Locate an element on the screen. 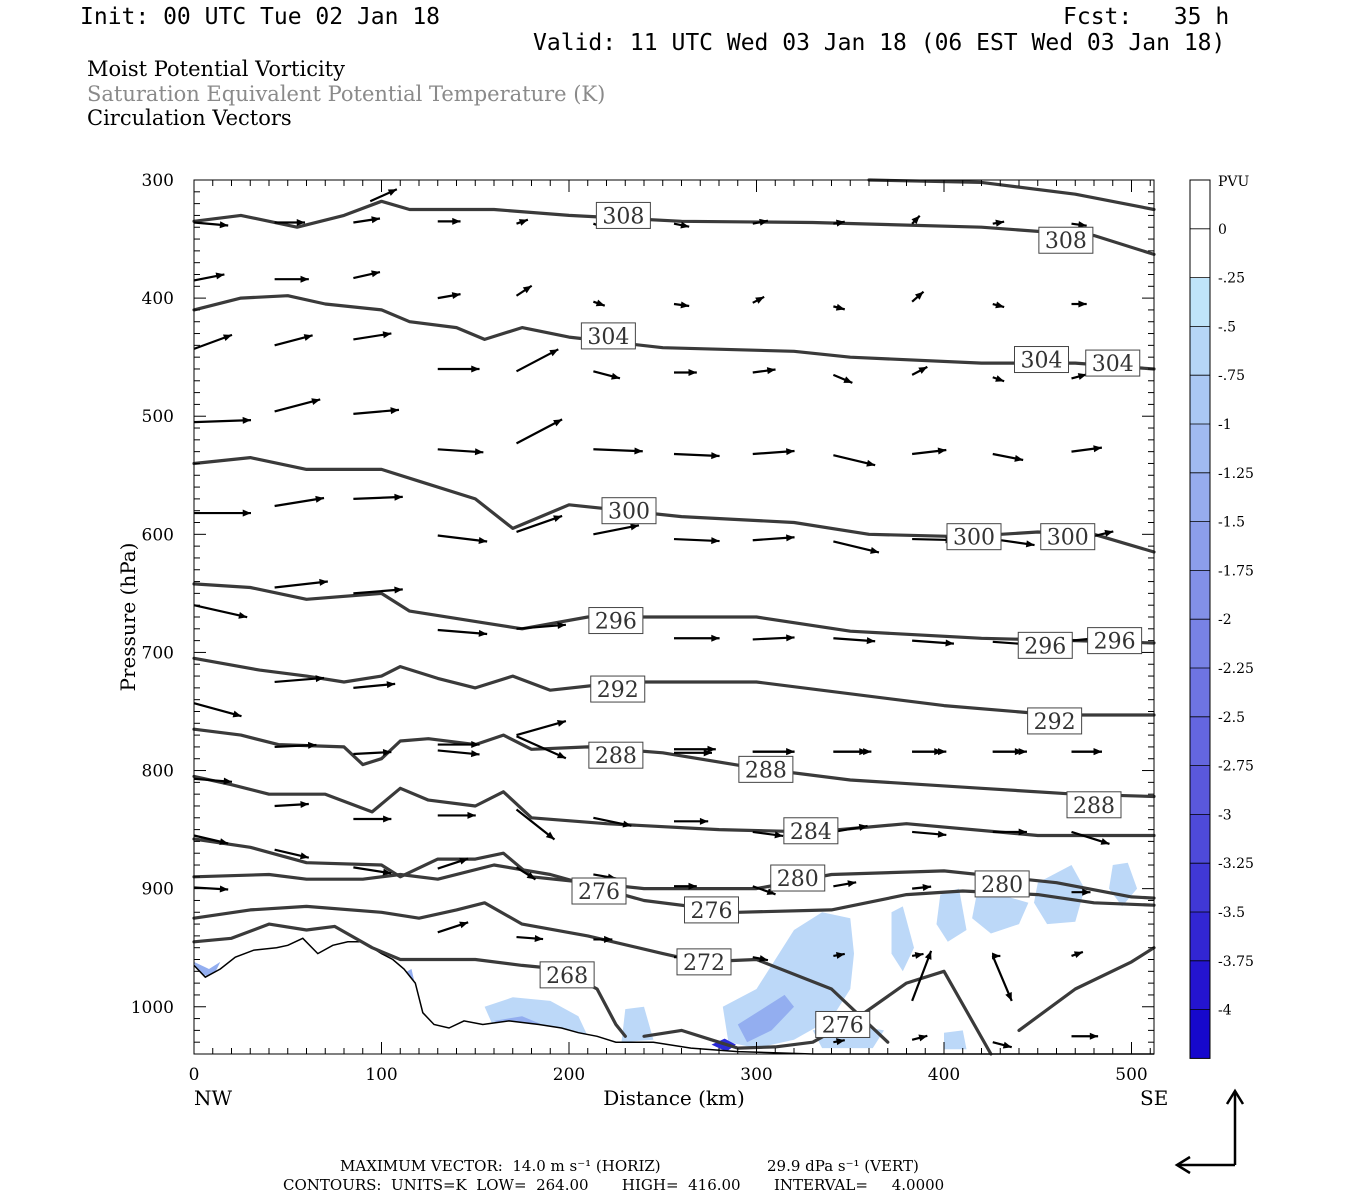 The height and width of the screenshot is (1200, 1350). contour-label-5: 300 is located at coordinates (629, 511).